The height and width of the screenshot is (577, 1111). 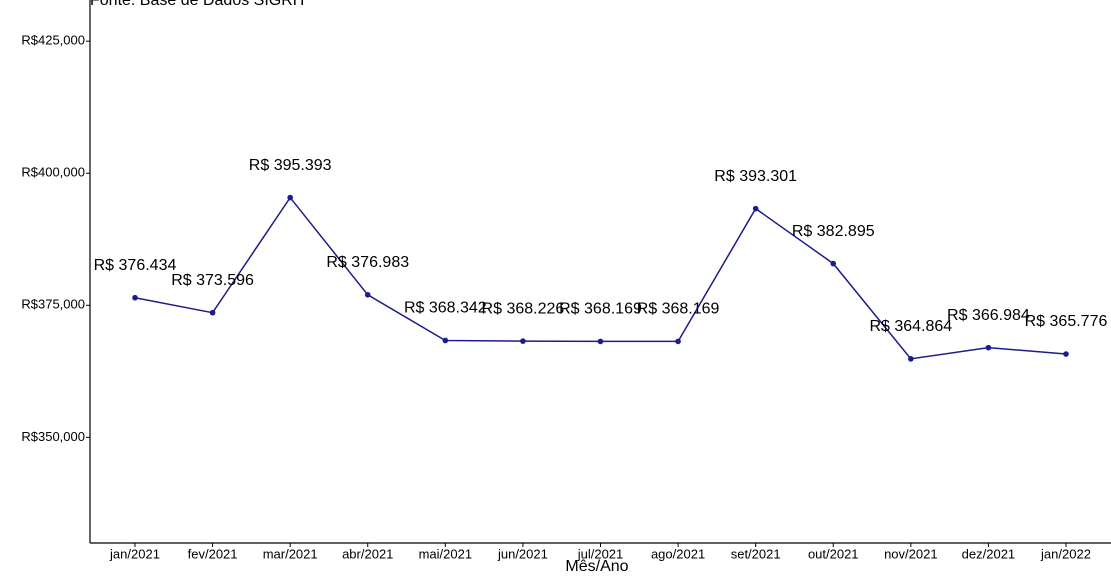 I want to click on data-label: R$ 368.342, so click(x=445, y=308).